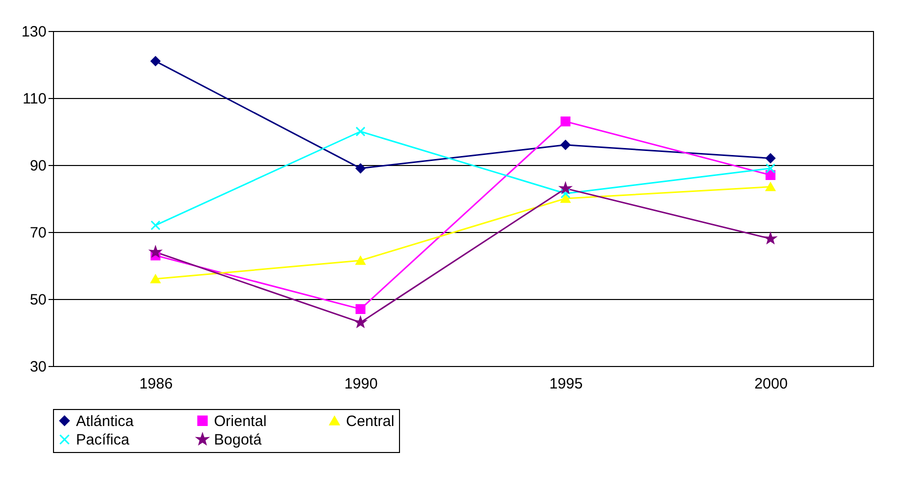  I want to click on y-tick-label: 70, so click(38, 233).